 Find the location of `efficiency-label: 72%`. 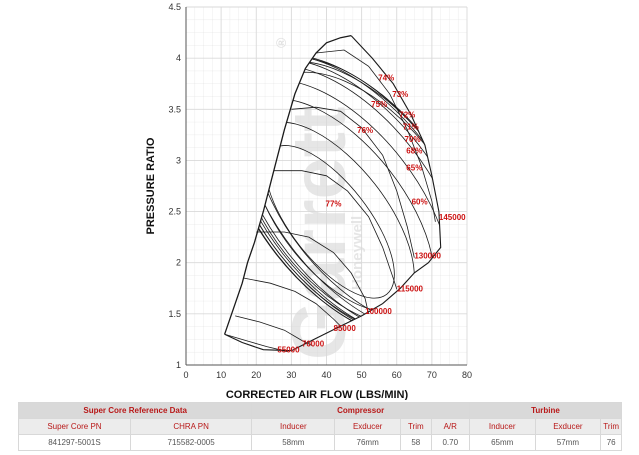

efficiency-label: 72% is located at coordinates (407, 114).